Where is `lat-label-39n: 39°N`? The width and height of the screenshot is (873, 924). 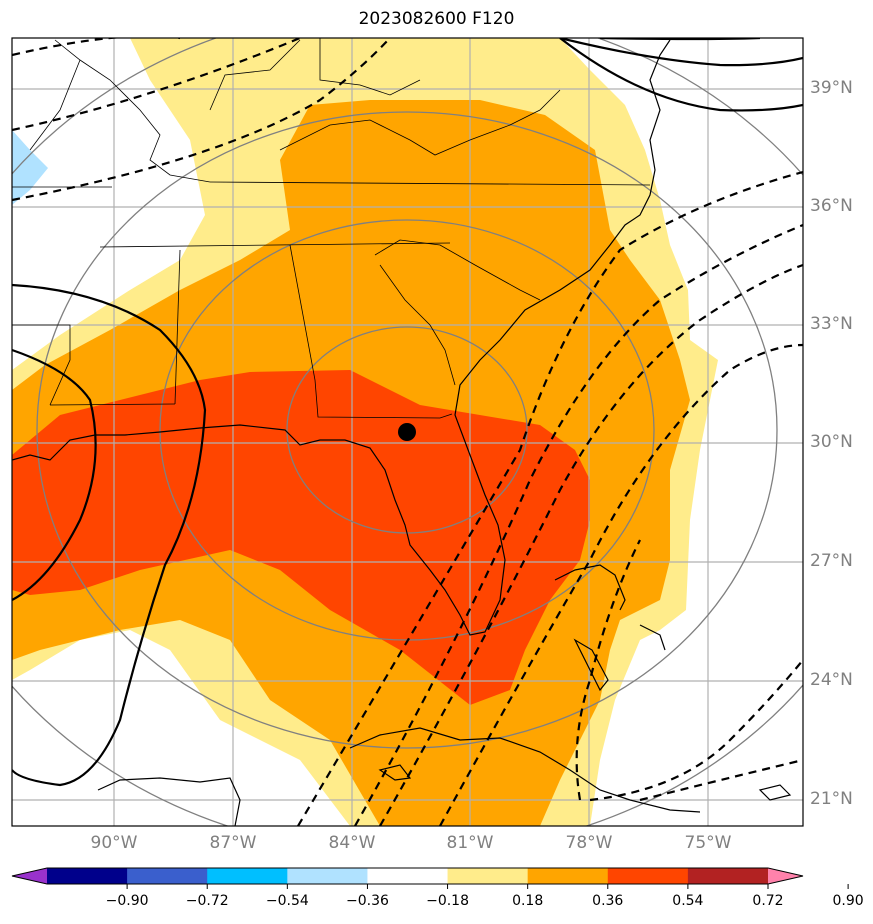 lat-label-39n: 39°N is located at coordinates (831, 88).